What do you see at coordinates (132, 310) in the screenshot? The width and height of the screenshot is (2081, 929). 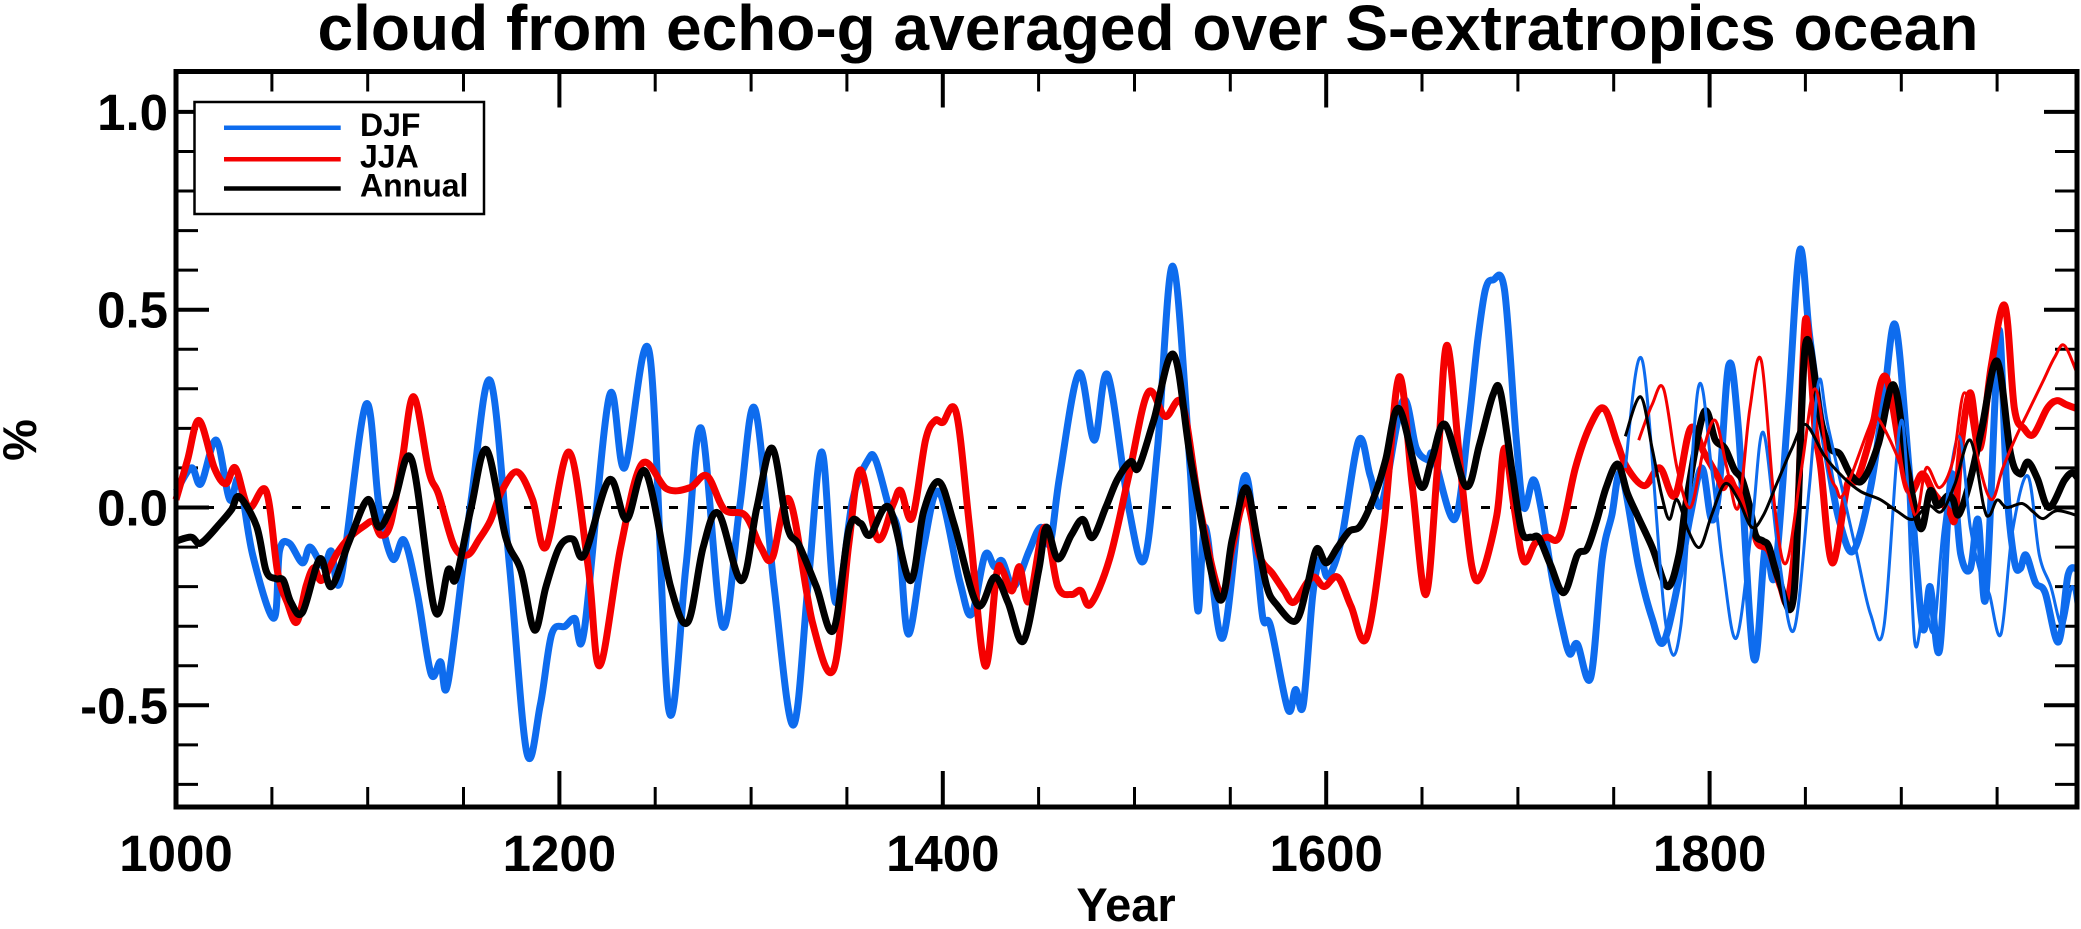 I see `svg-text: 0.5` at bounding box center [132, 310].